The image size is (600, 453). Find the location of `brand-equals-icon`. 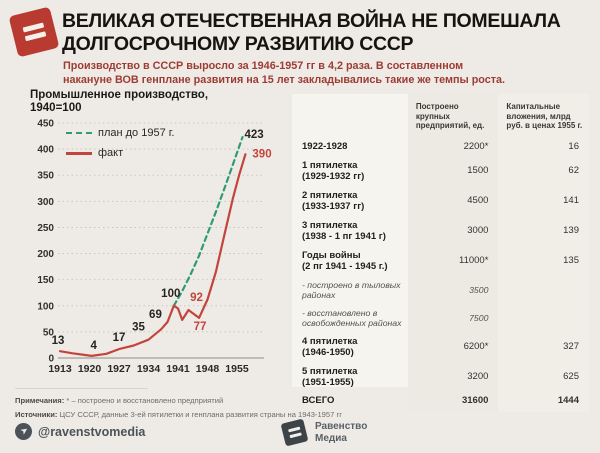

brand-equals-icon is located at coordinates (294, 432).